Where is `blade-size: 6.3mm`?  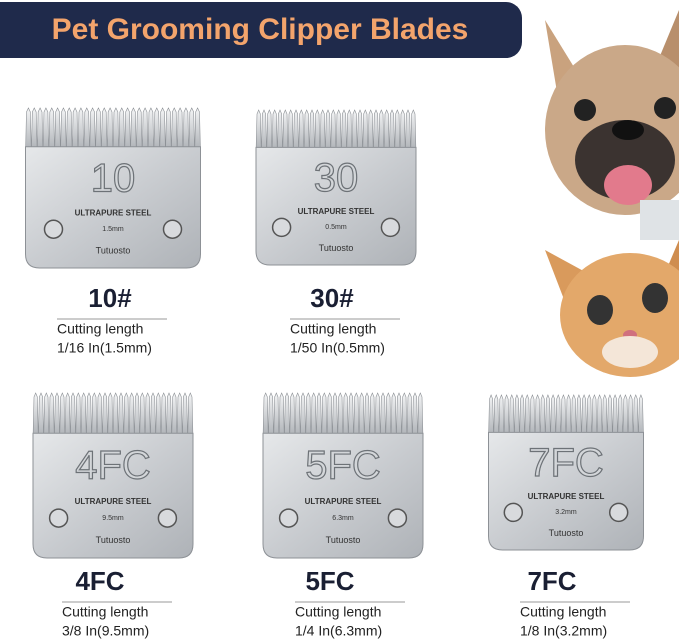 blade-size: 6.3mm is located at coordinates (343, 518).